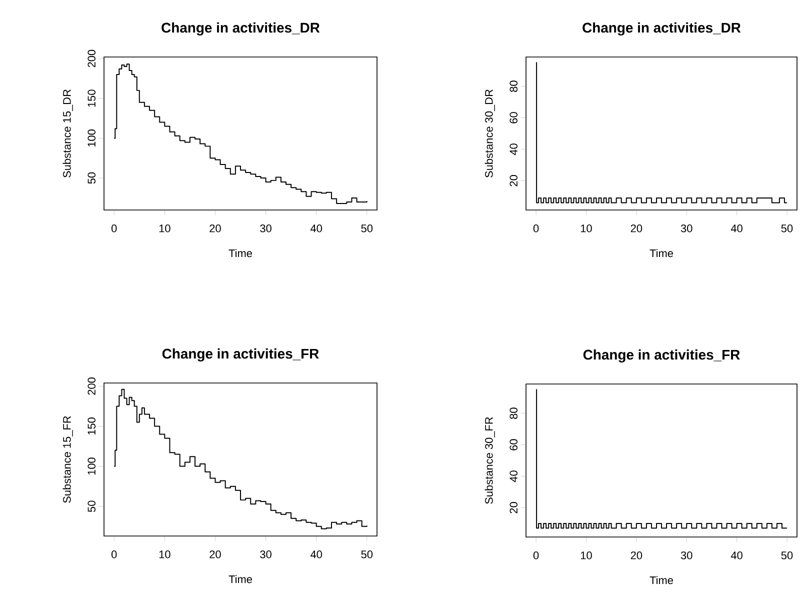 This screenshot has height=614, width=801. I want to click on y-axis-title: Substance 30_DR, so click(489, 134).